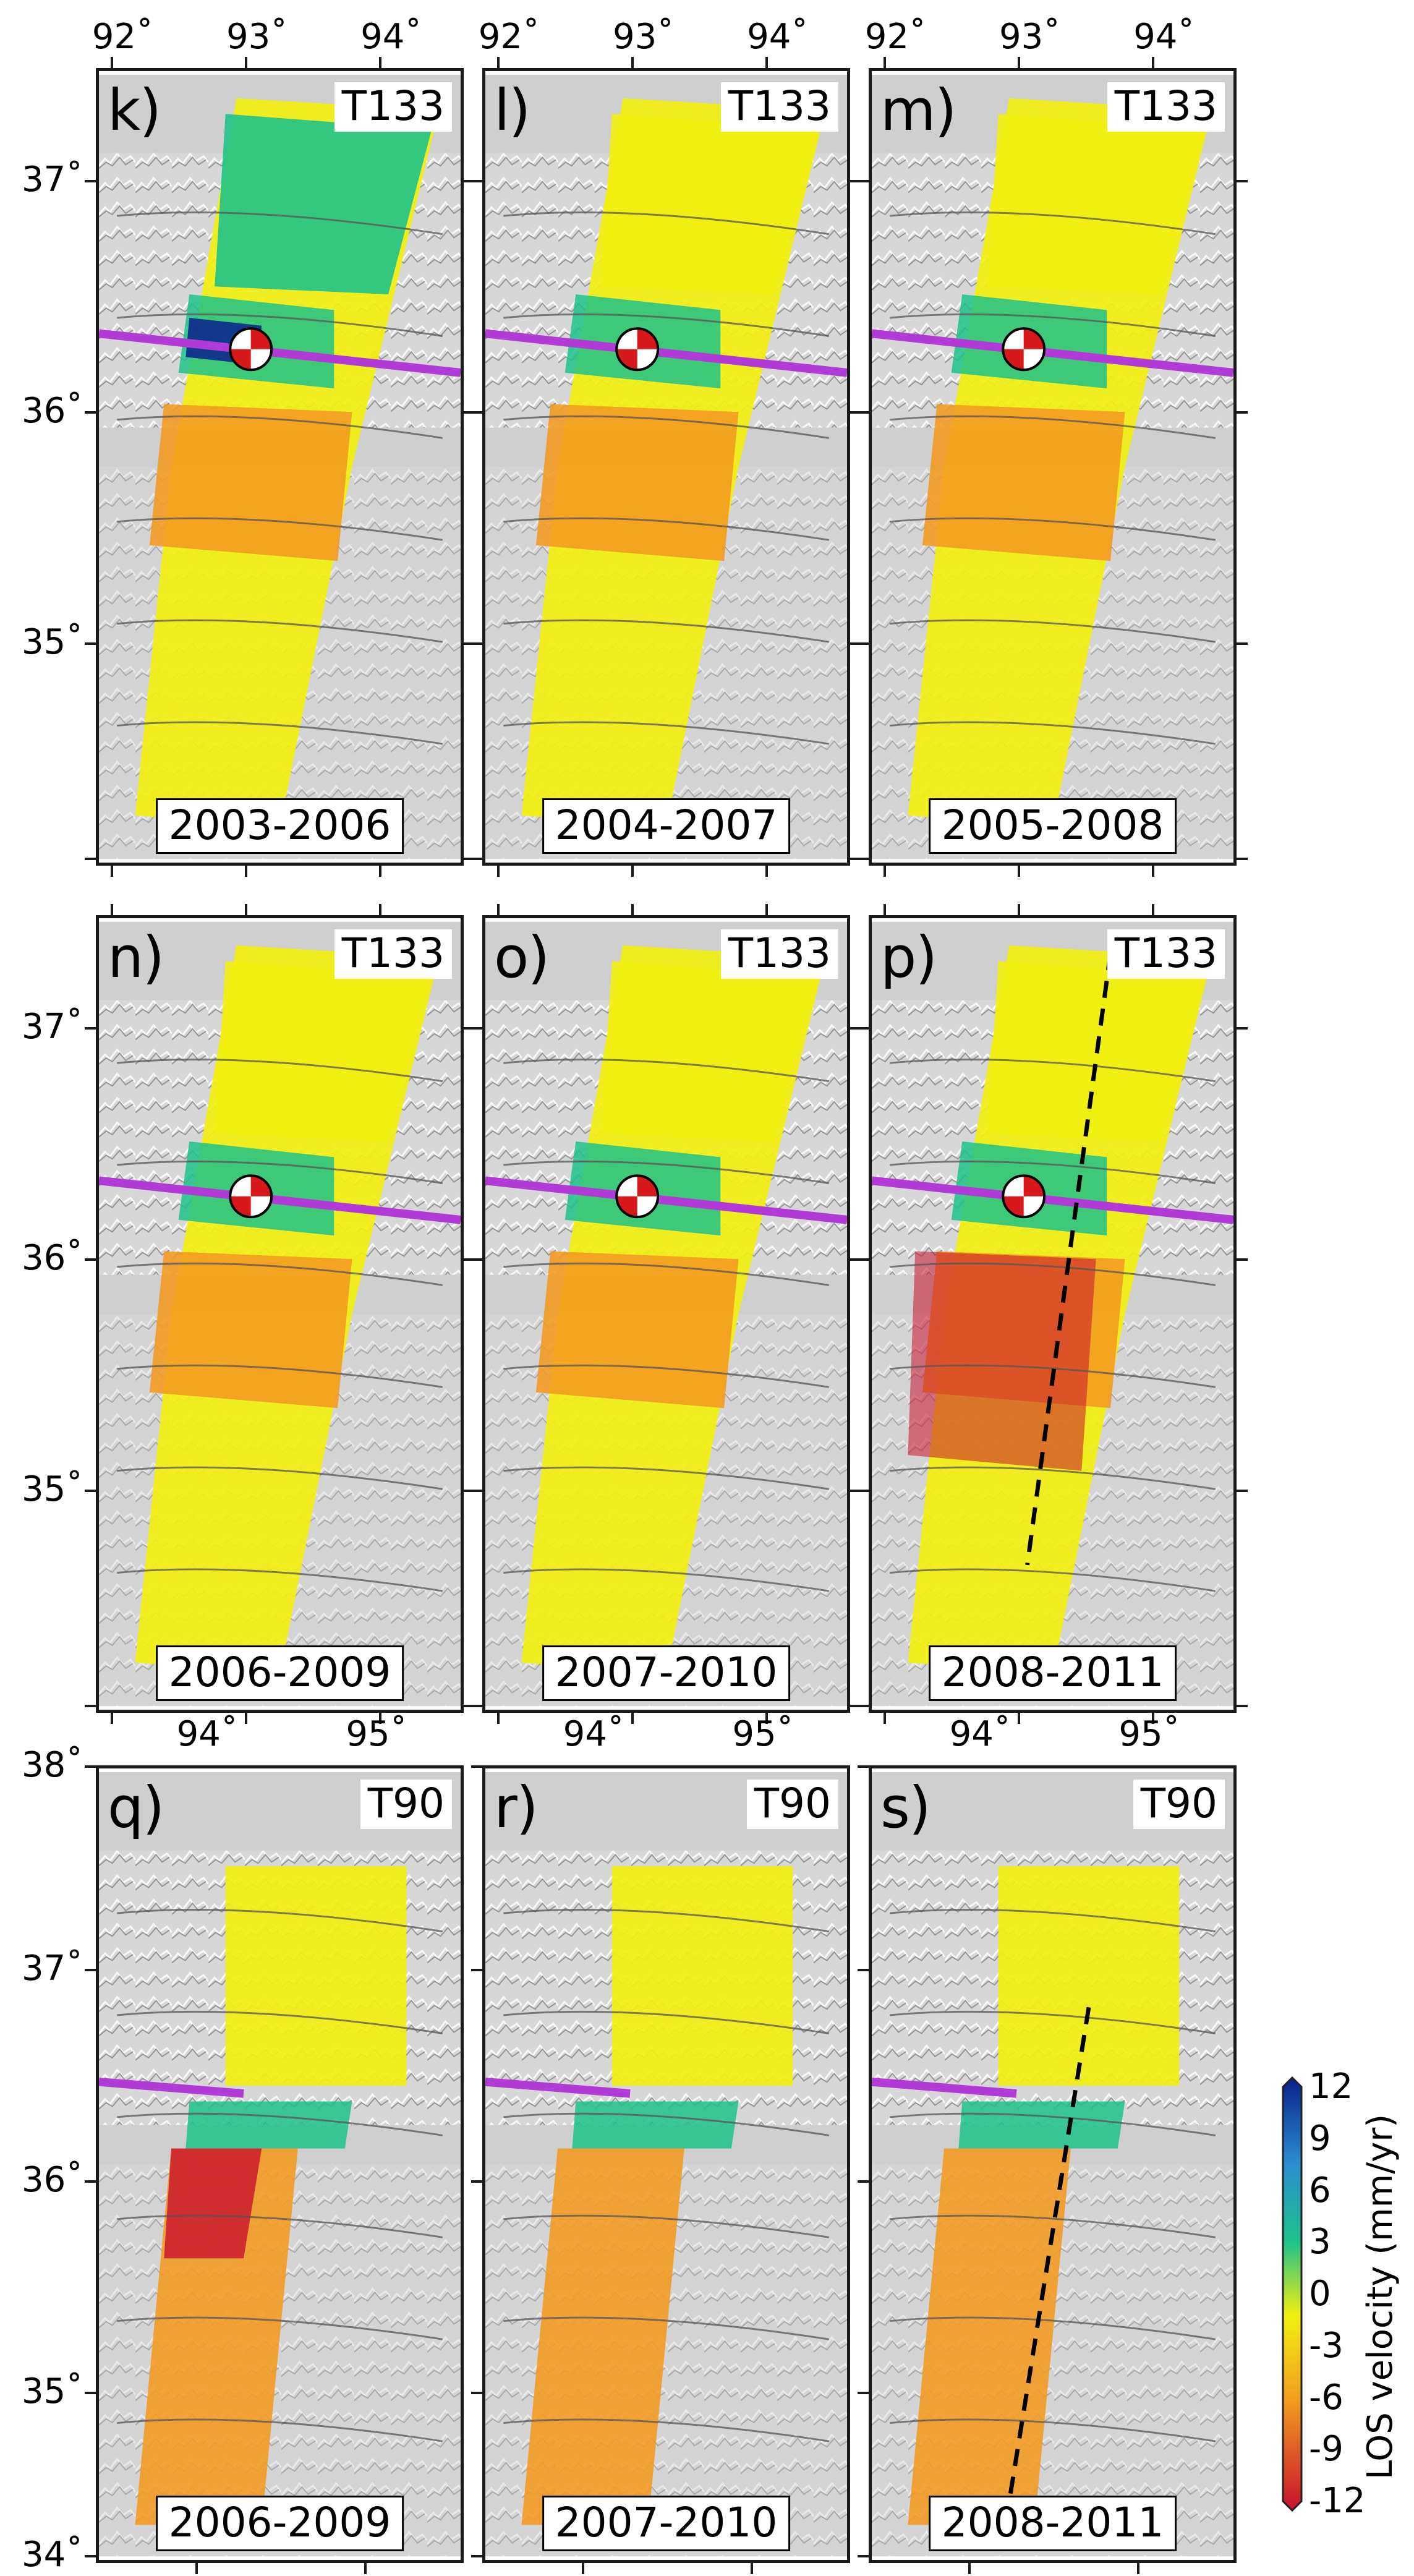  I want to click on colorbar-tick-label: 9, so click(1320, 2138).